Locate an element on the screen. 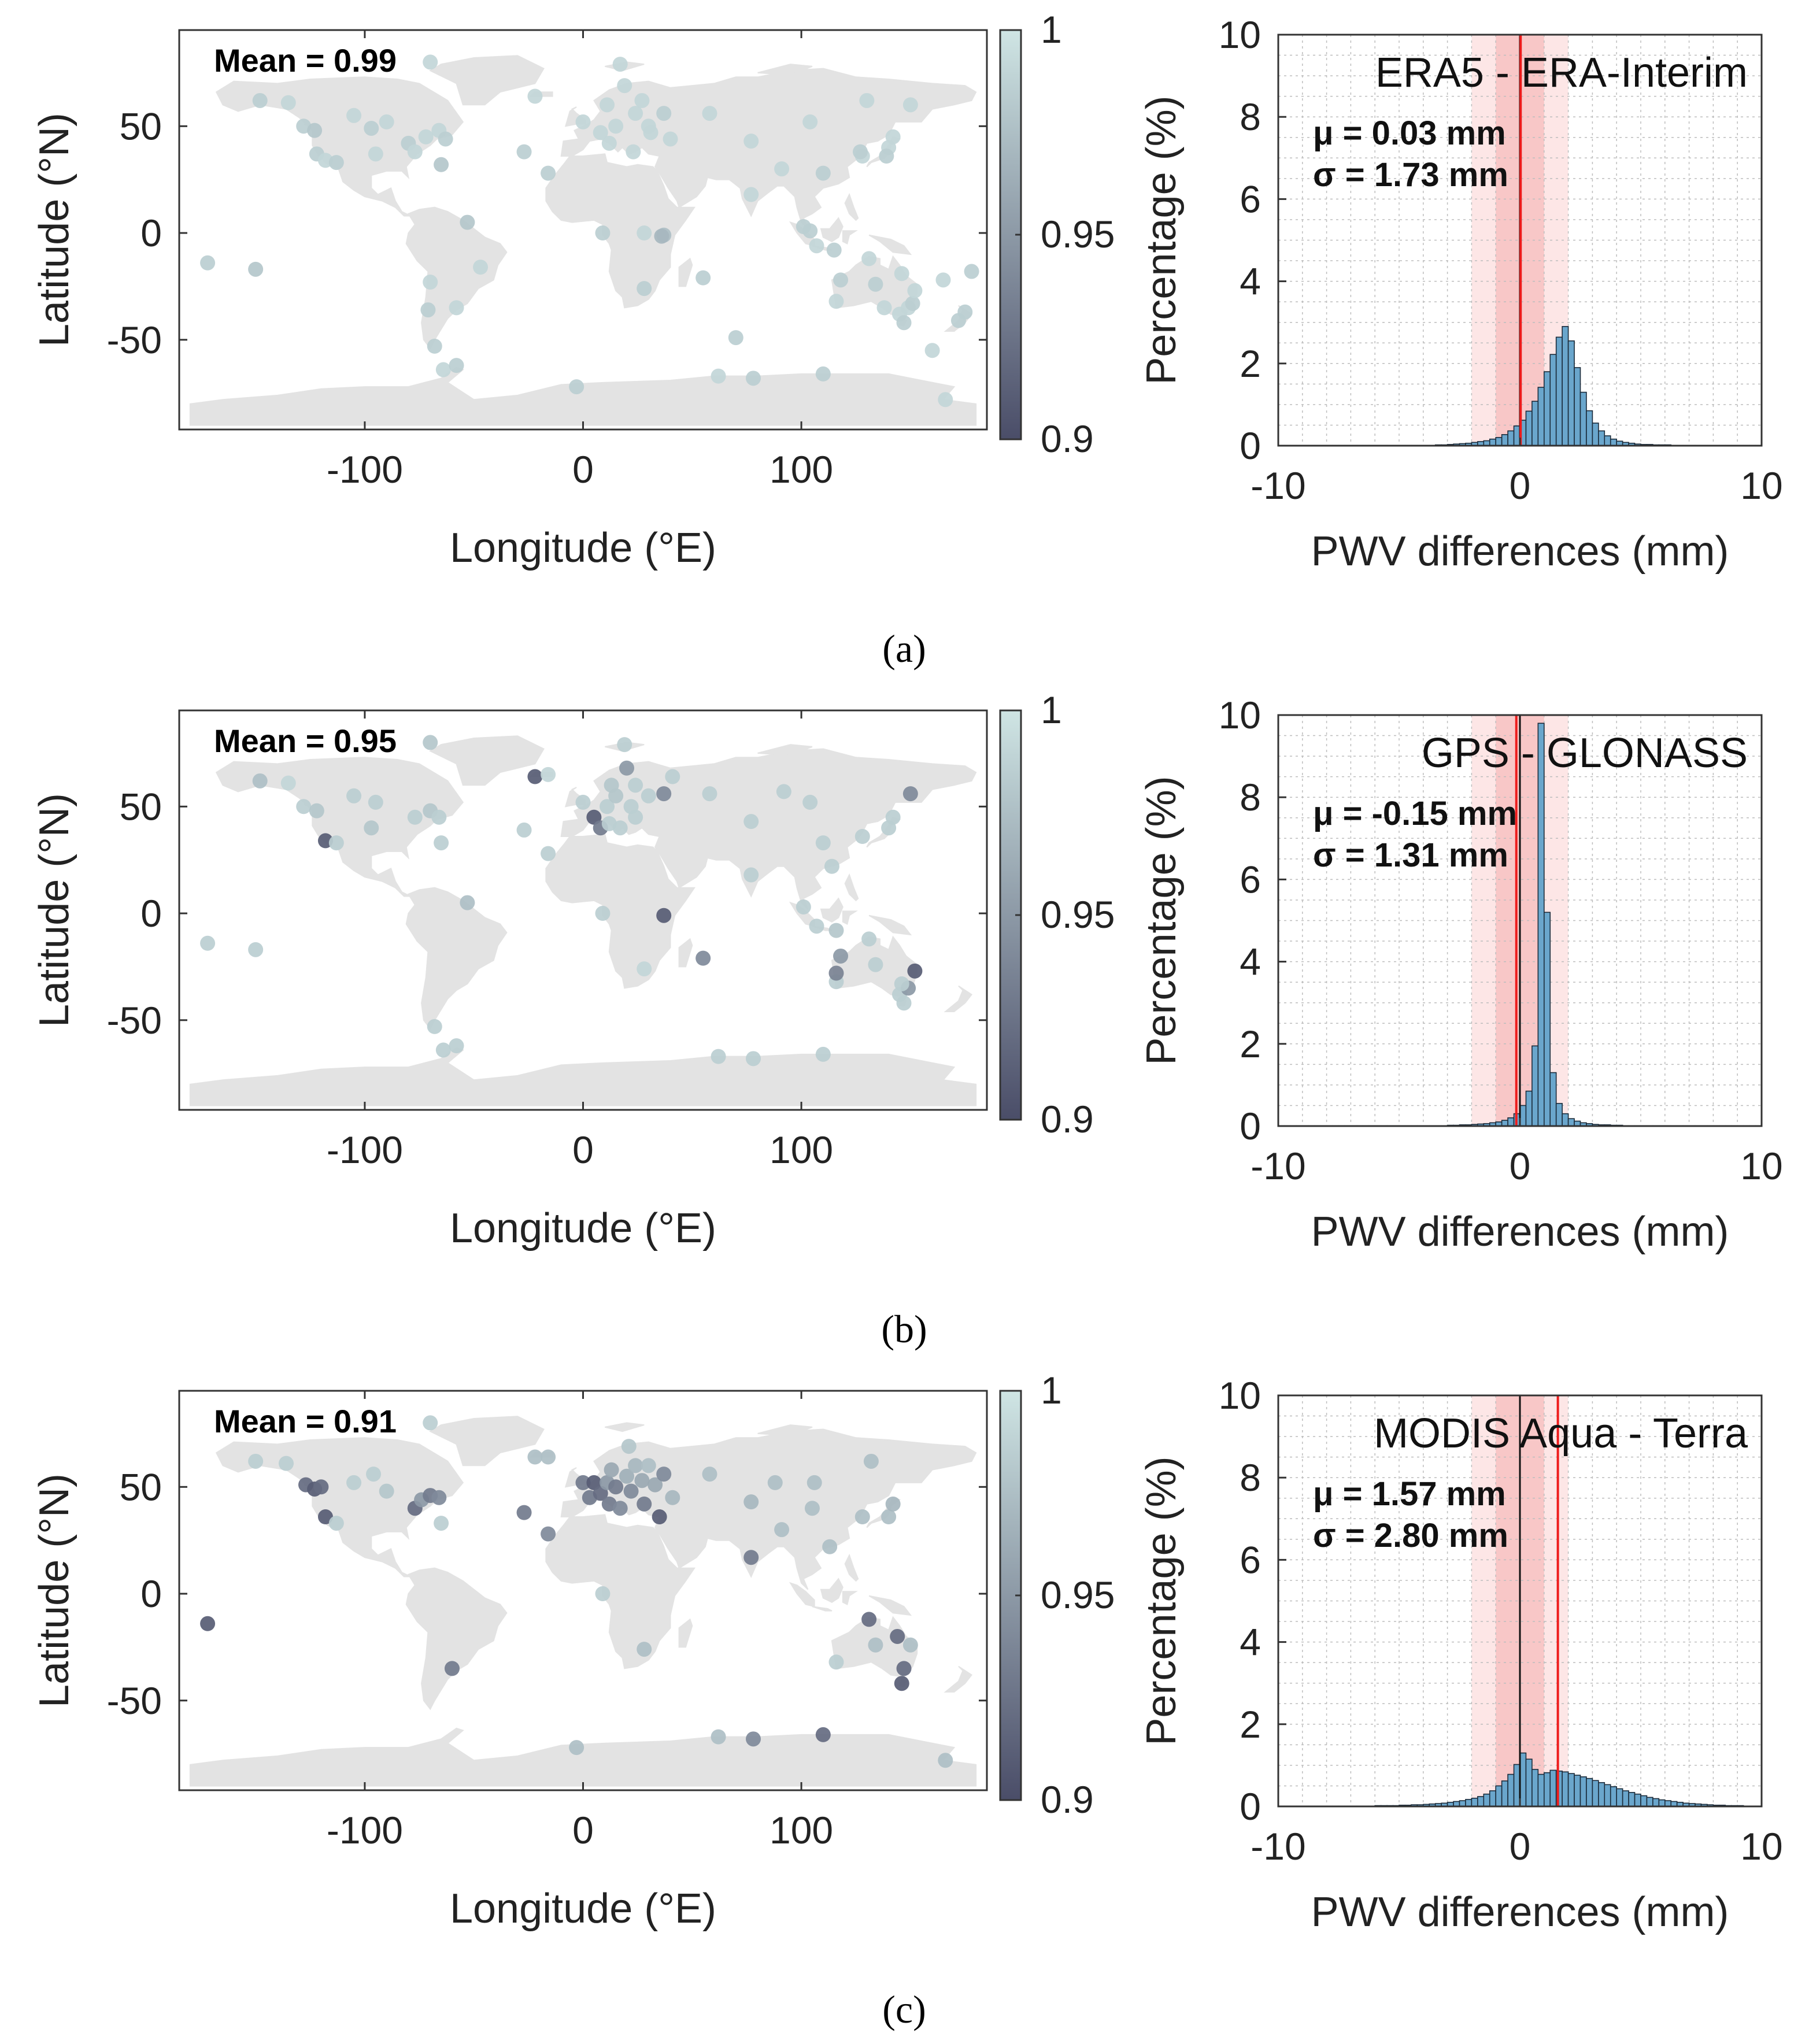 This screenshot has height=2044, width=1809. y-tick-label: 2 is located at coordinates (1250, 363).